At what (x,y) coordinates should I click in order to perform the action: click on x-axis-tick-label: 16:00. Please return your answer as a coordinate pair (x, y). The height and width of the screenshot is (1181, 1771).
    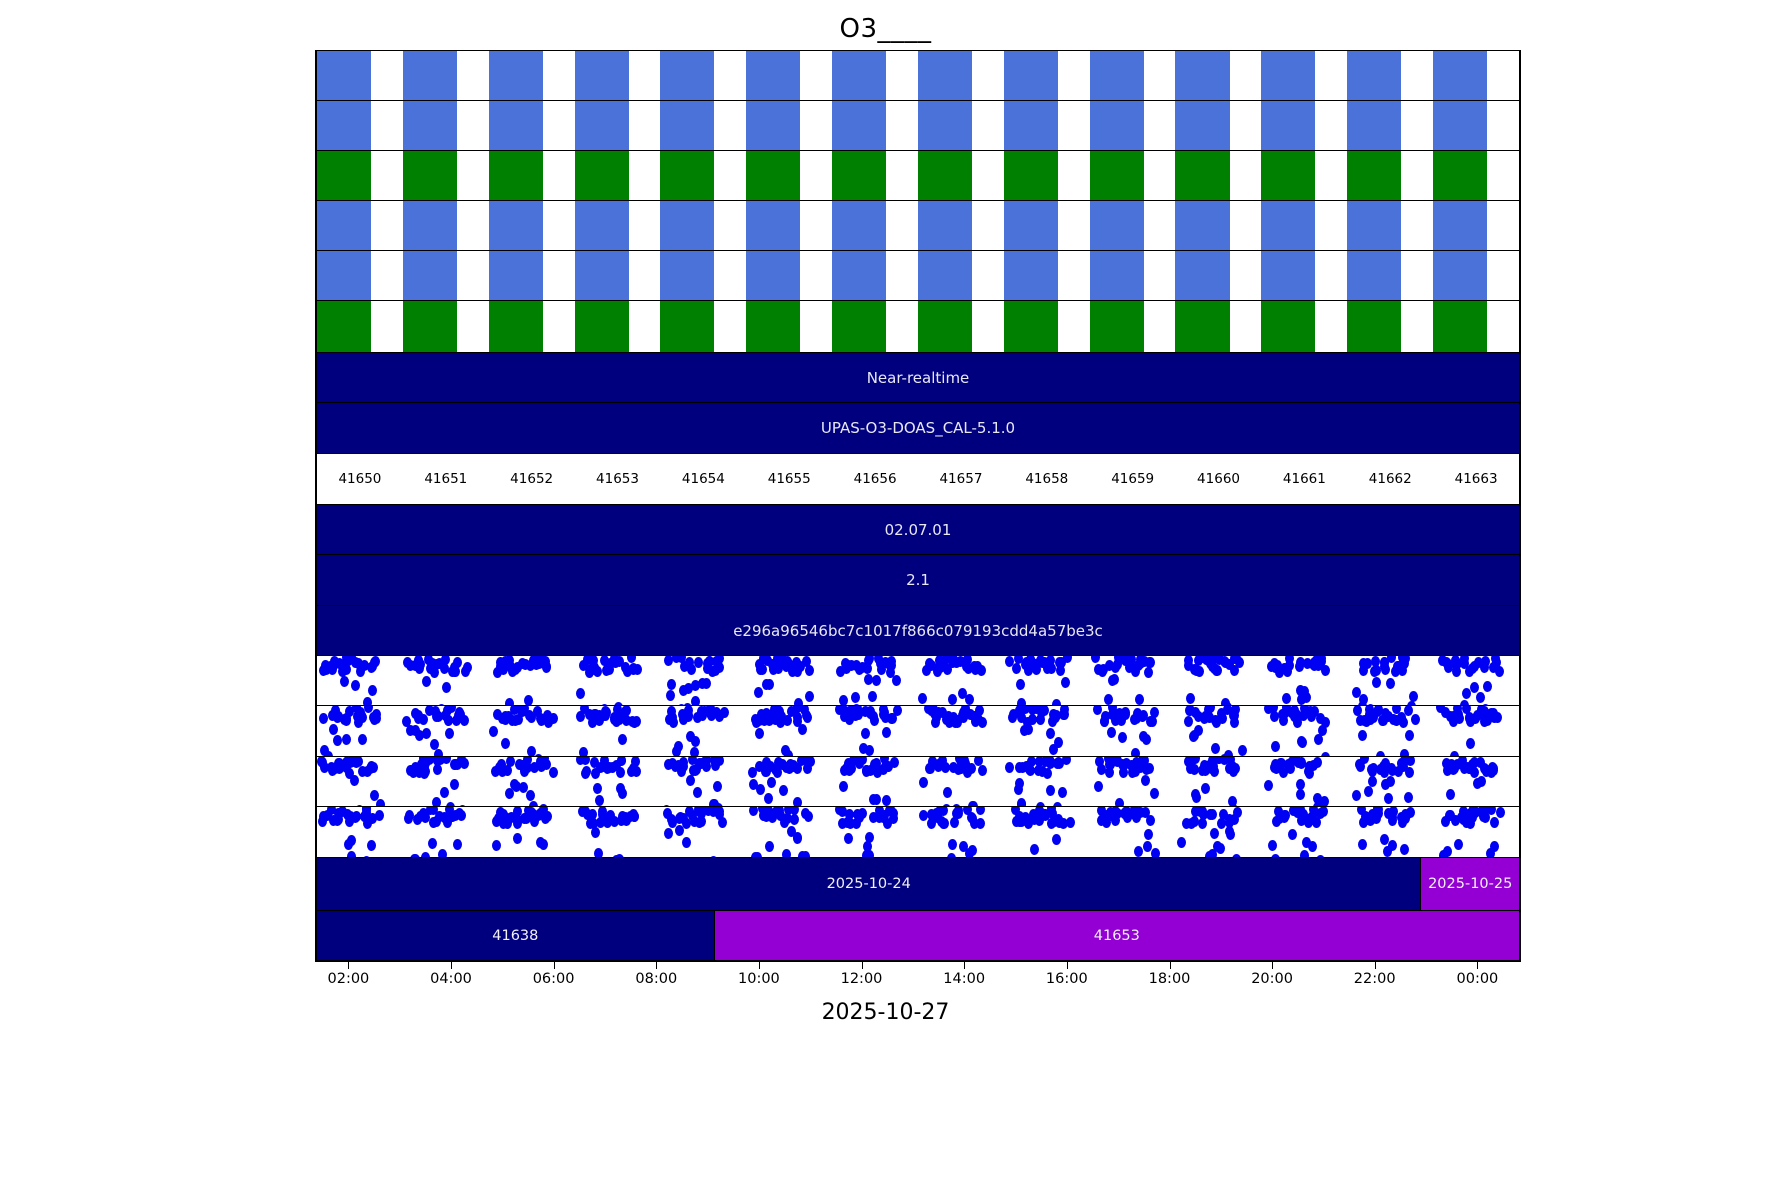
    Looking at the image, I should click on (1066, 979).